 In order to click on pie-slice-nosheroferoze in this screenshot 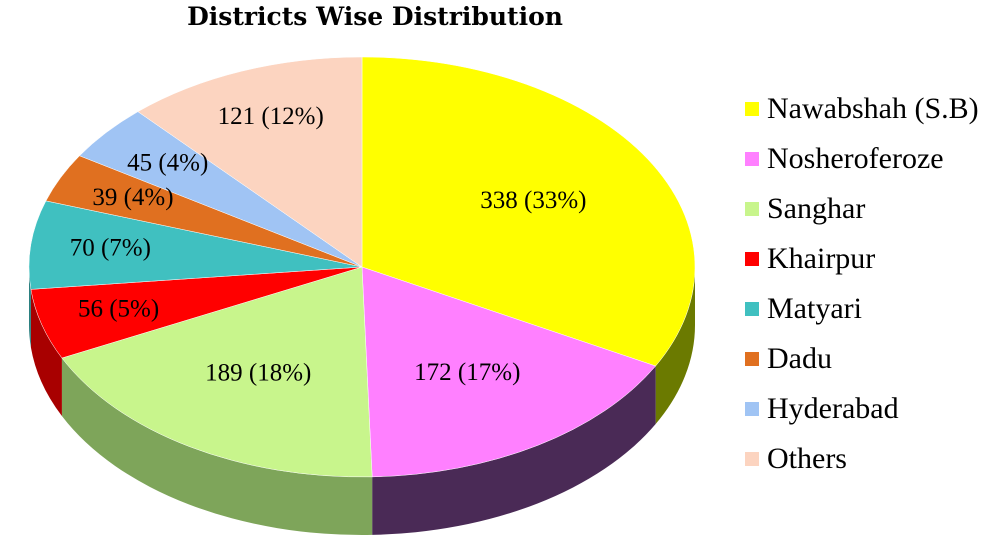, I will do `click(509, 372)`.